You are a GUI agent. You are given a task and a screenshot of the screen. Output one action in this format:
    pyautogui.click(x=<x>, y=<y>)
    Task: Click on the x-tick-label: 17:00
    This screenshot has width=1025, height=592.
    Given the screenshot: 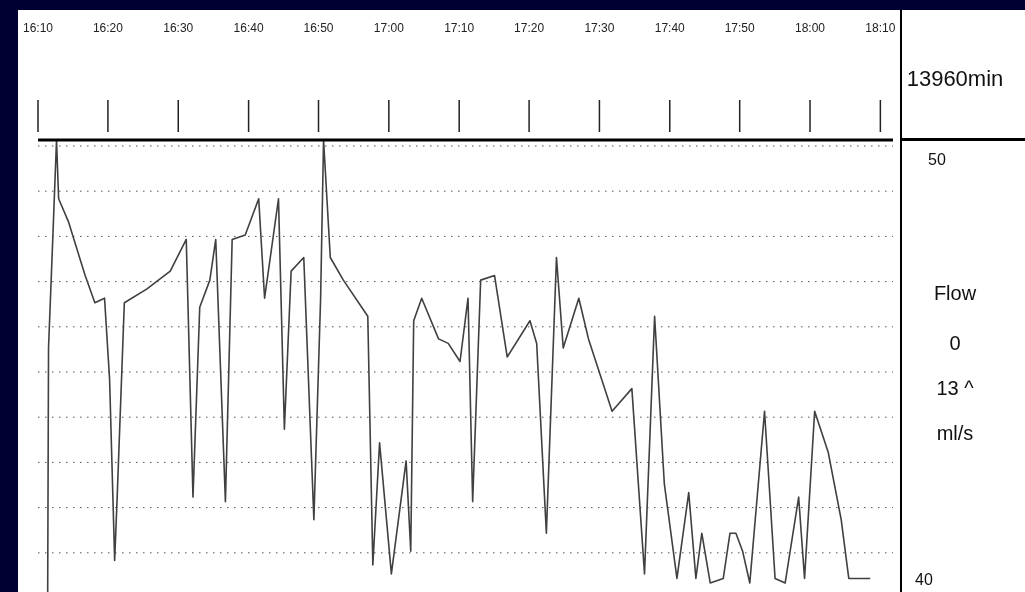 What is the action you would take?
    pyautogui.click(x=389, y=28)
    